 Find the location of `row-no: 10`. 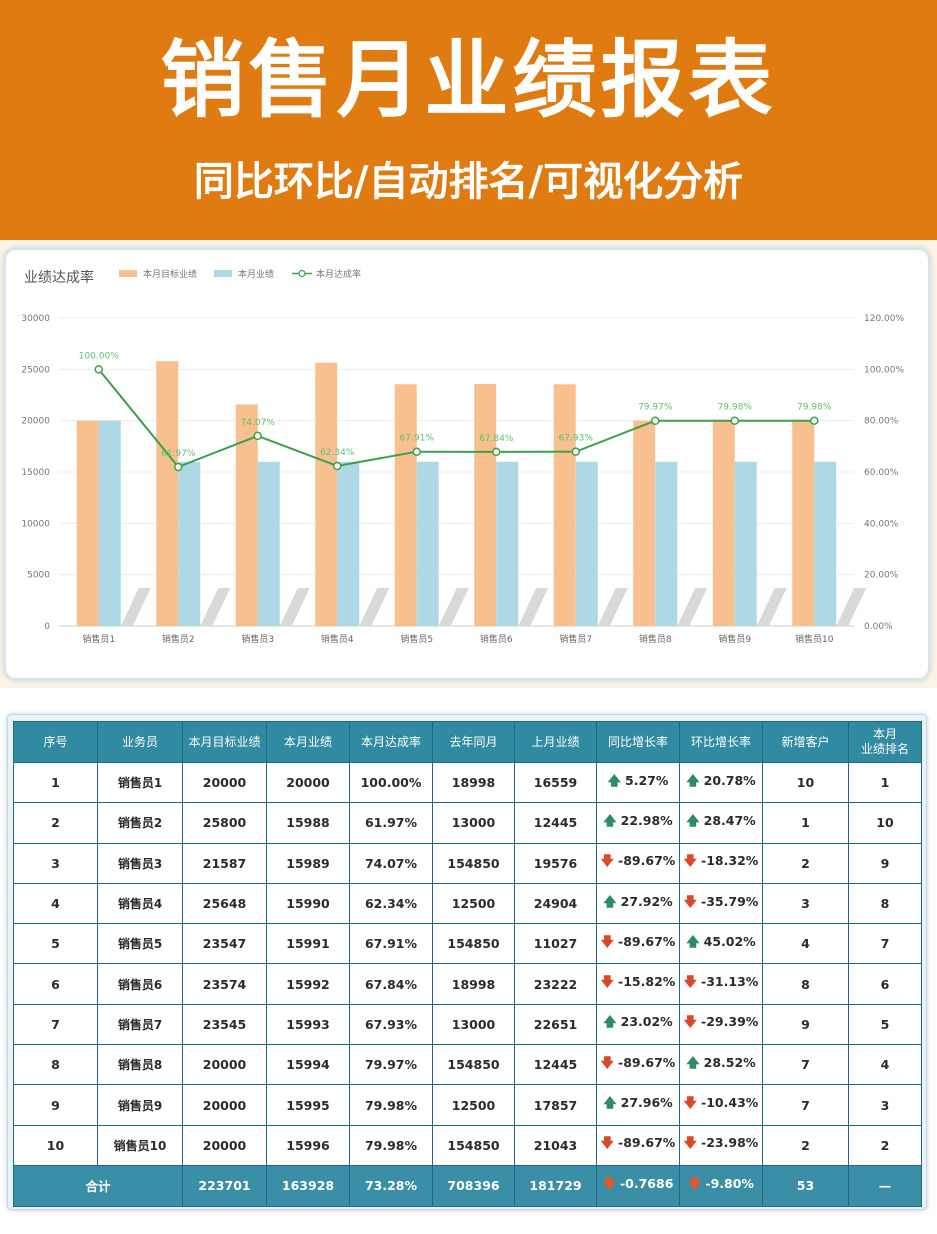

row-no: 10 is located at coordinates (55, 1145).